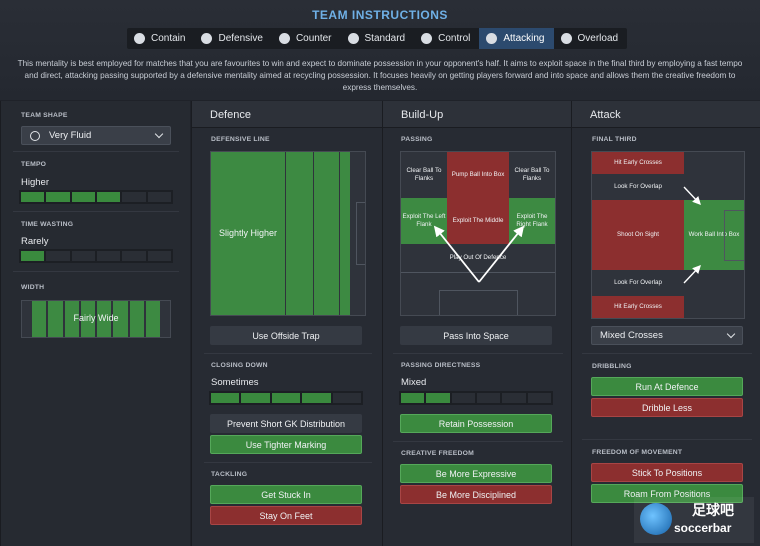 This screenshot has height=546, width=760. I want to click on tab-label: Defensive, so click(240, 38).